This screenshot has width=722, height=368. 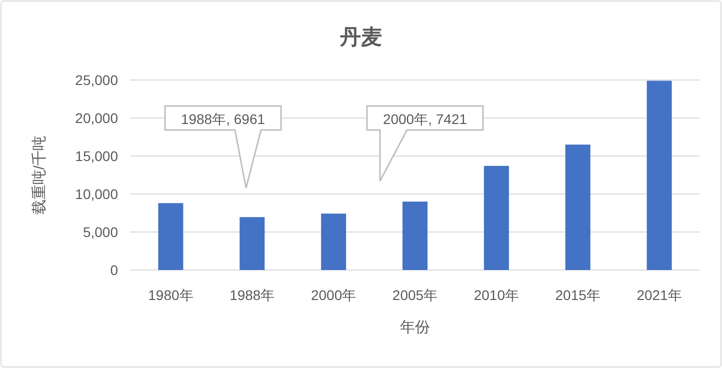 I want to click on y-tick-label: 10,000, so click(x=96, y=194).